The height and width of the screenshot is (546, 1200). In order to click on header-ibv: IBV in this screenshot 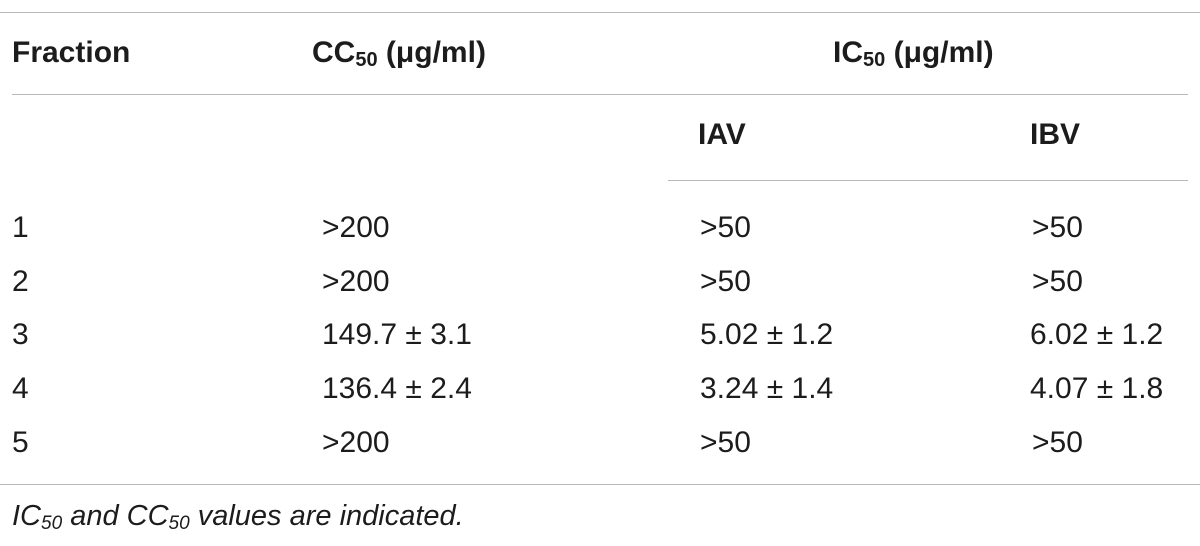, I will do `click(1055, 134)`.